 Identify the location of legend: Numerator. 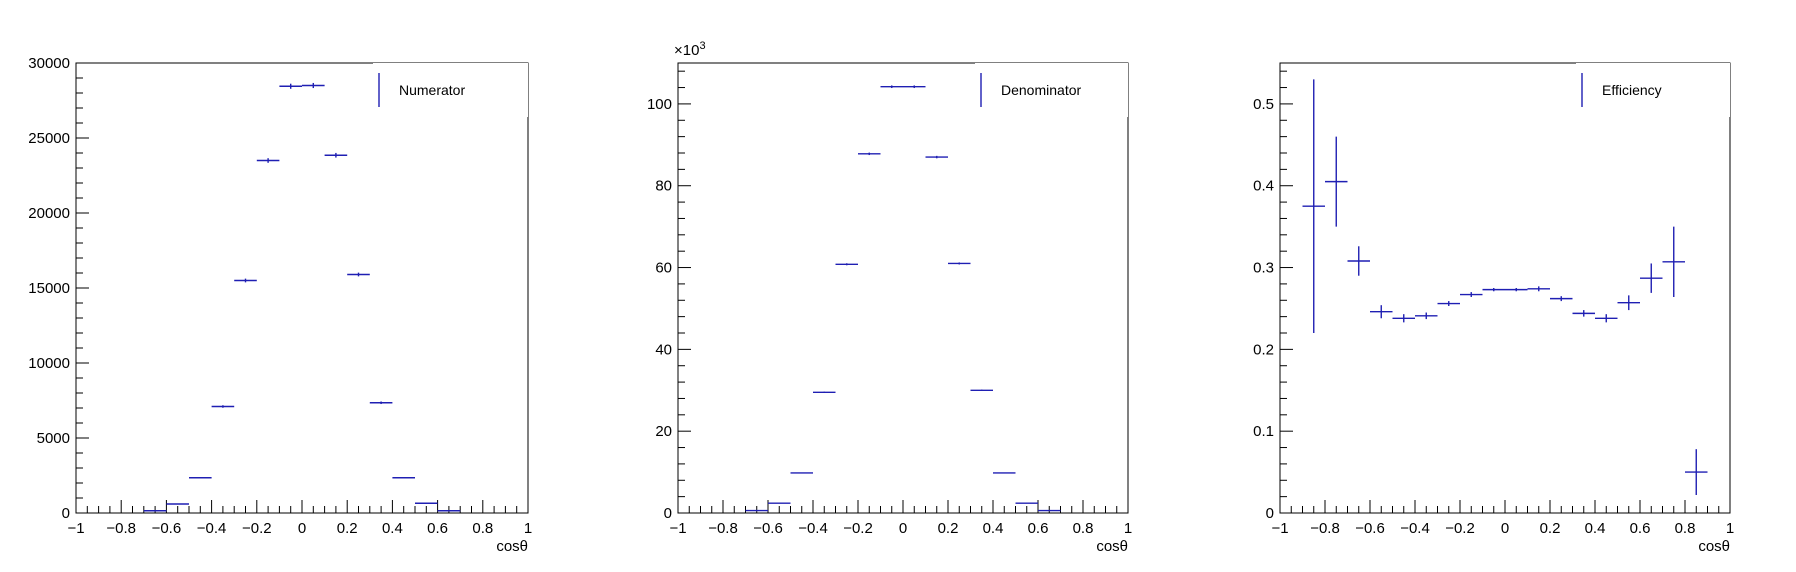
(450, 90).